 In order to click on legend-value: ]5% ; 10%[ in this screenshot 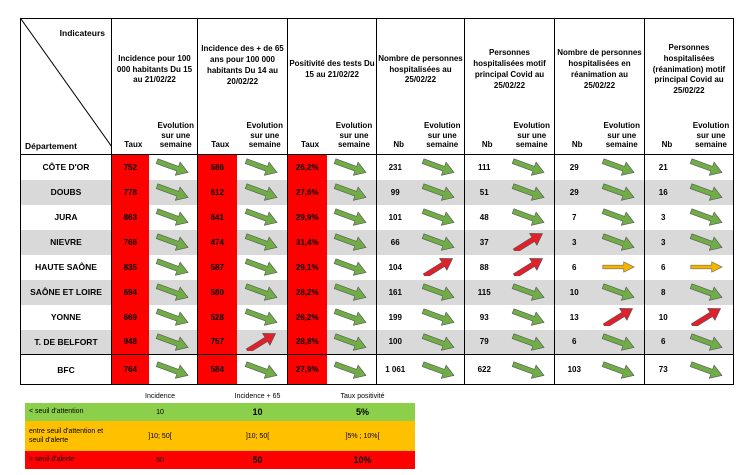, I will do `click(362, 436)`.